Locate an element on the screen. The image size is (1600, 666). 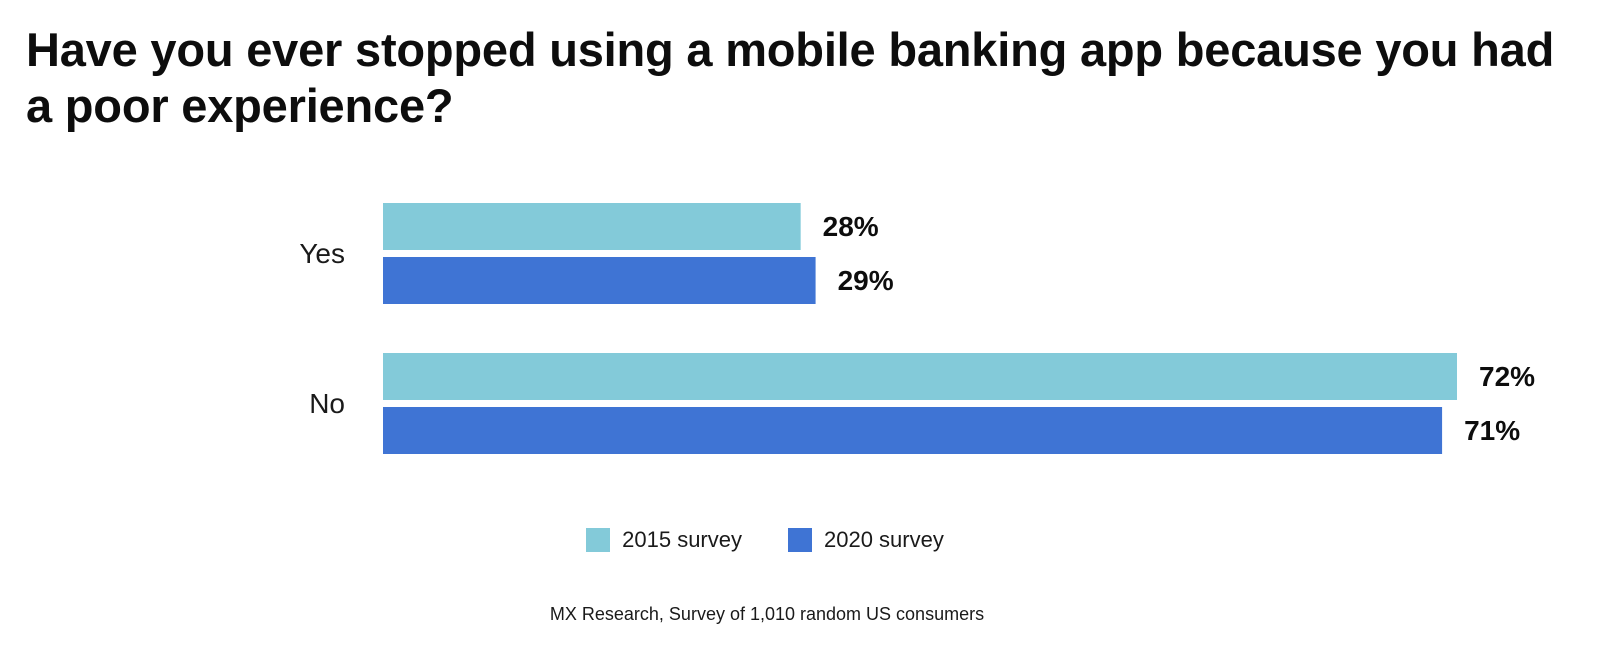
legend-item-2015: 2015 survey is located at coordinates (664, 540).